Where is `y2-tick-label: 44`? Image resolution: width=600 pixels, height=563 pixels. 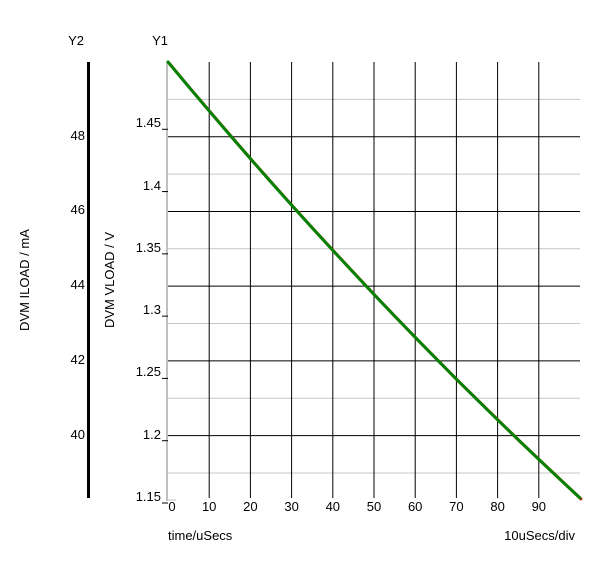
y2-tick-label: 44 is located at coordinates (77, 285).